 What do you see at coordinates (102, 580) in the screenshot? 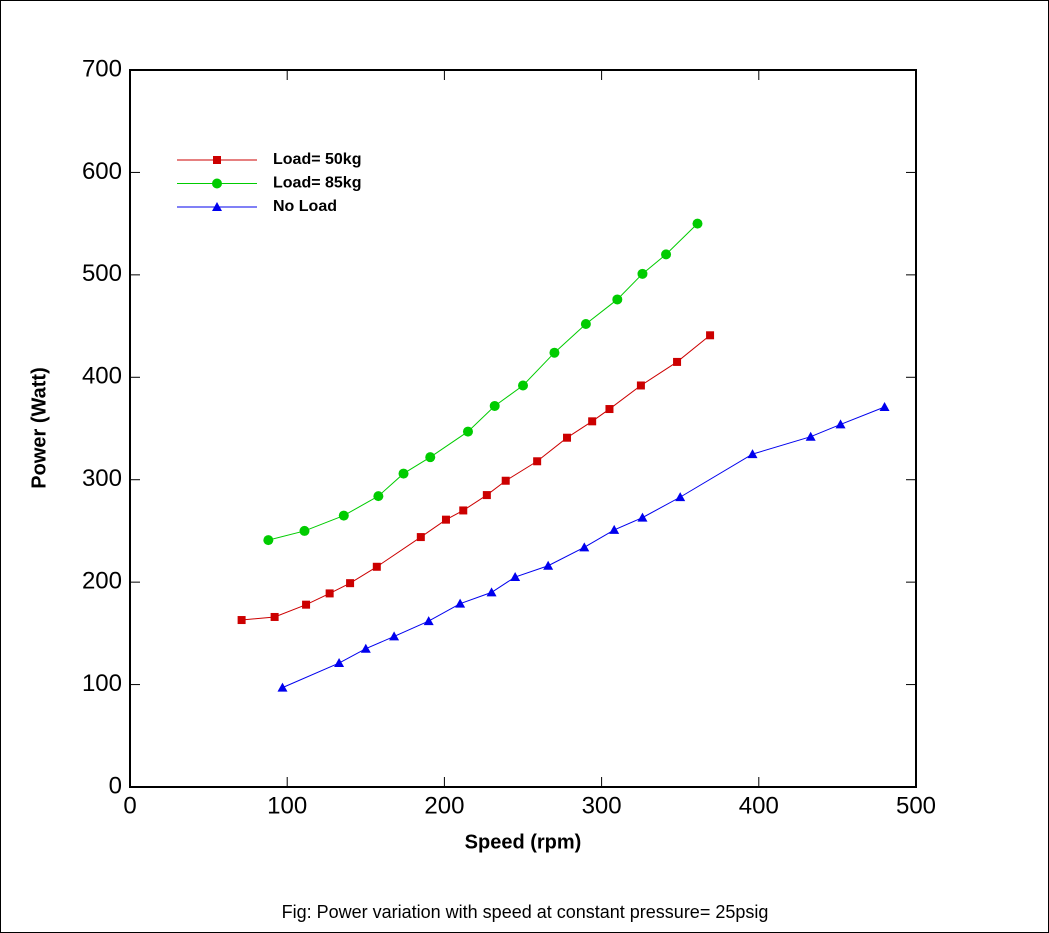
I see `y-tick-label: 200` at bounding box center [102, 580].